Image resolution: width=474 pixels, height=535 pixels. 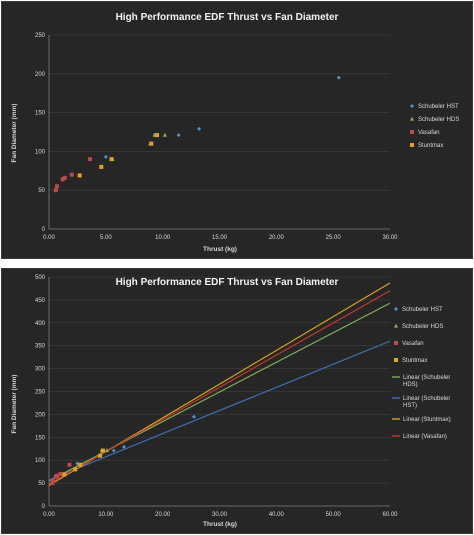 I want to click on legend-label: Linear (Stuntmax), so click(x=427, y=420).